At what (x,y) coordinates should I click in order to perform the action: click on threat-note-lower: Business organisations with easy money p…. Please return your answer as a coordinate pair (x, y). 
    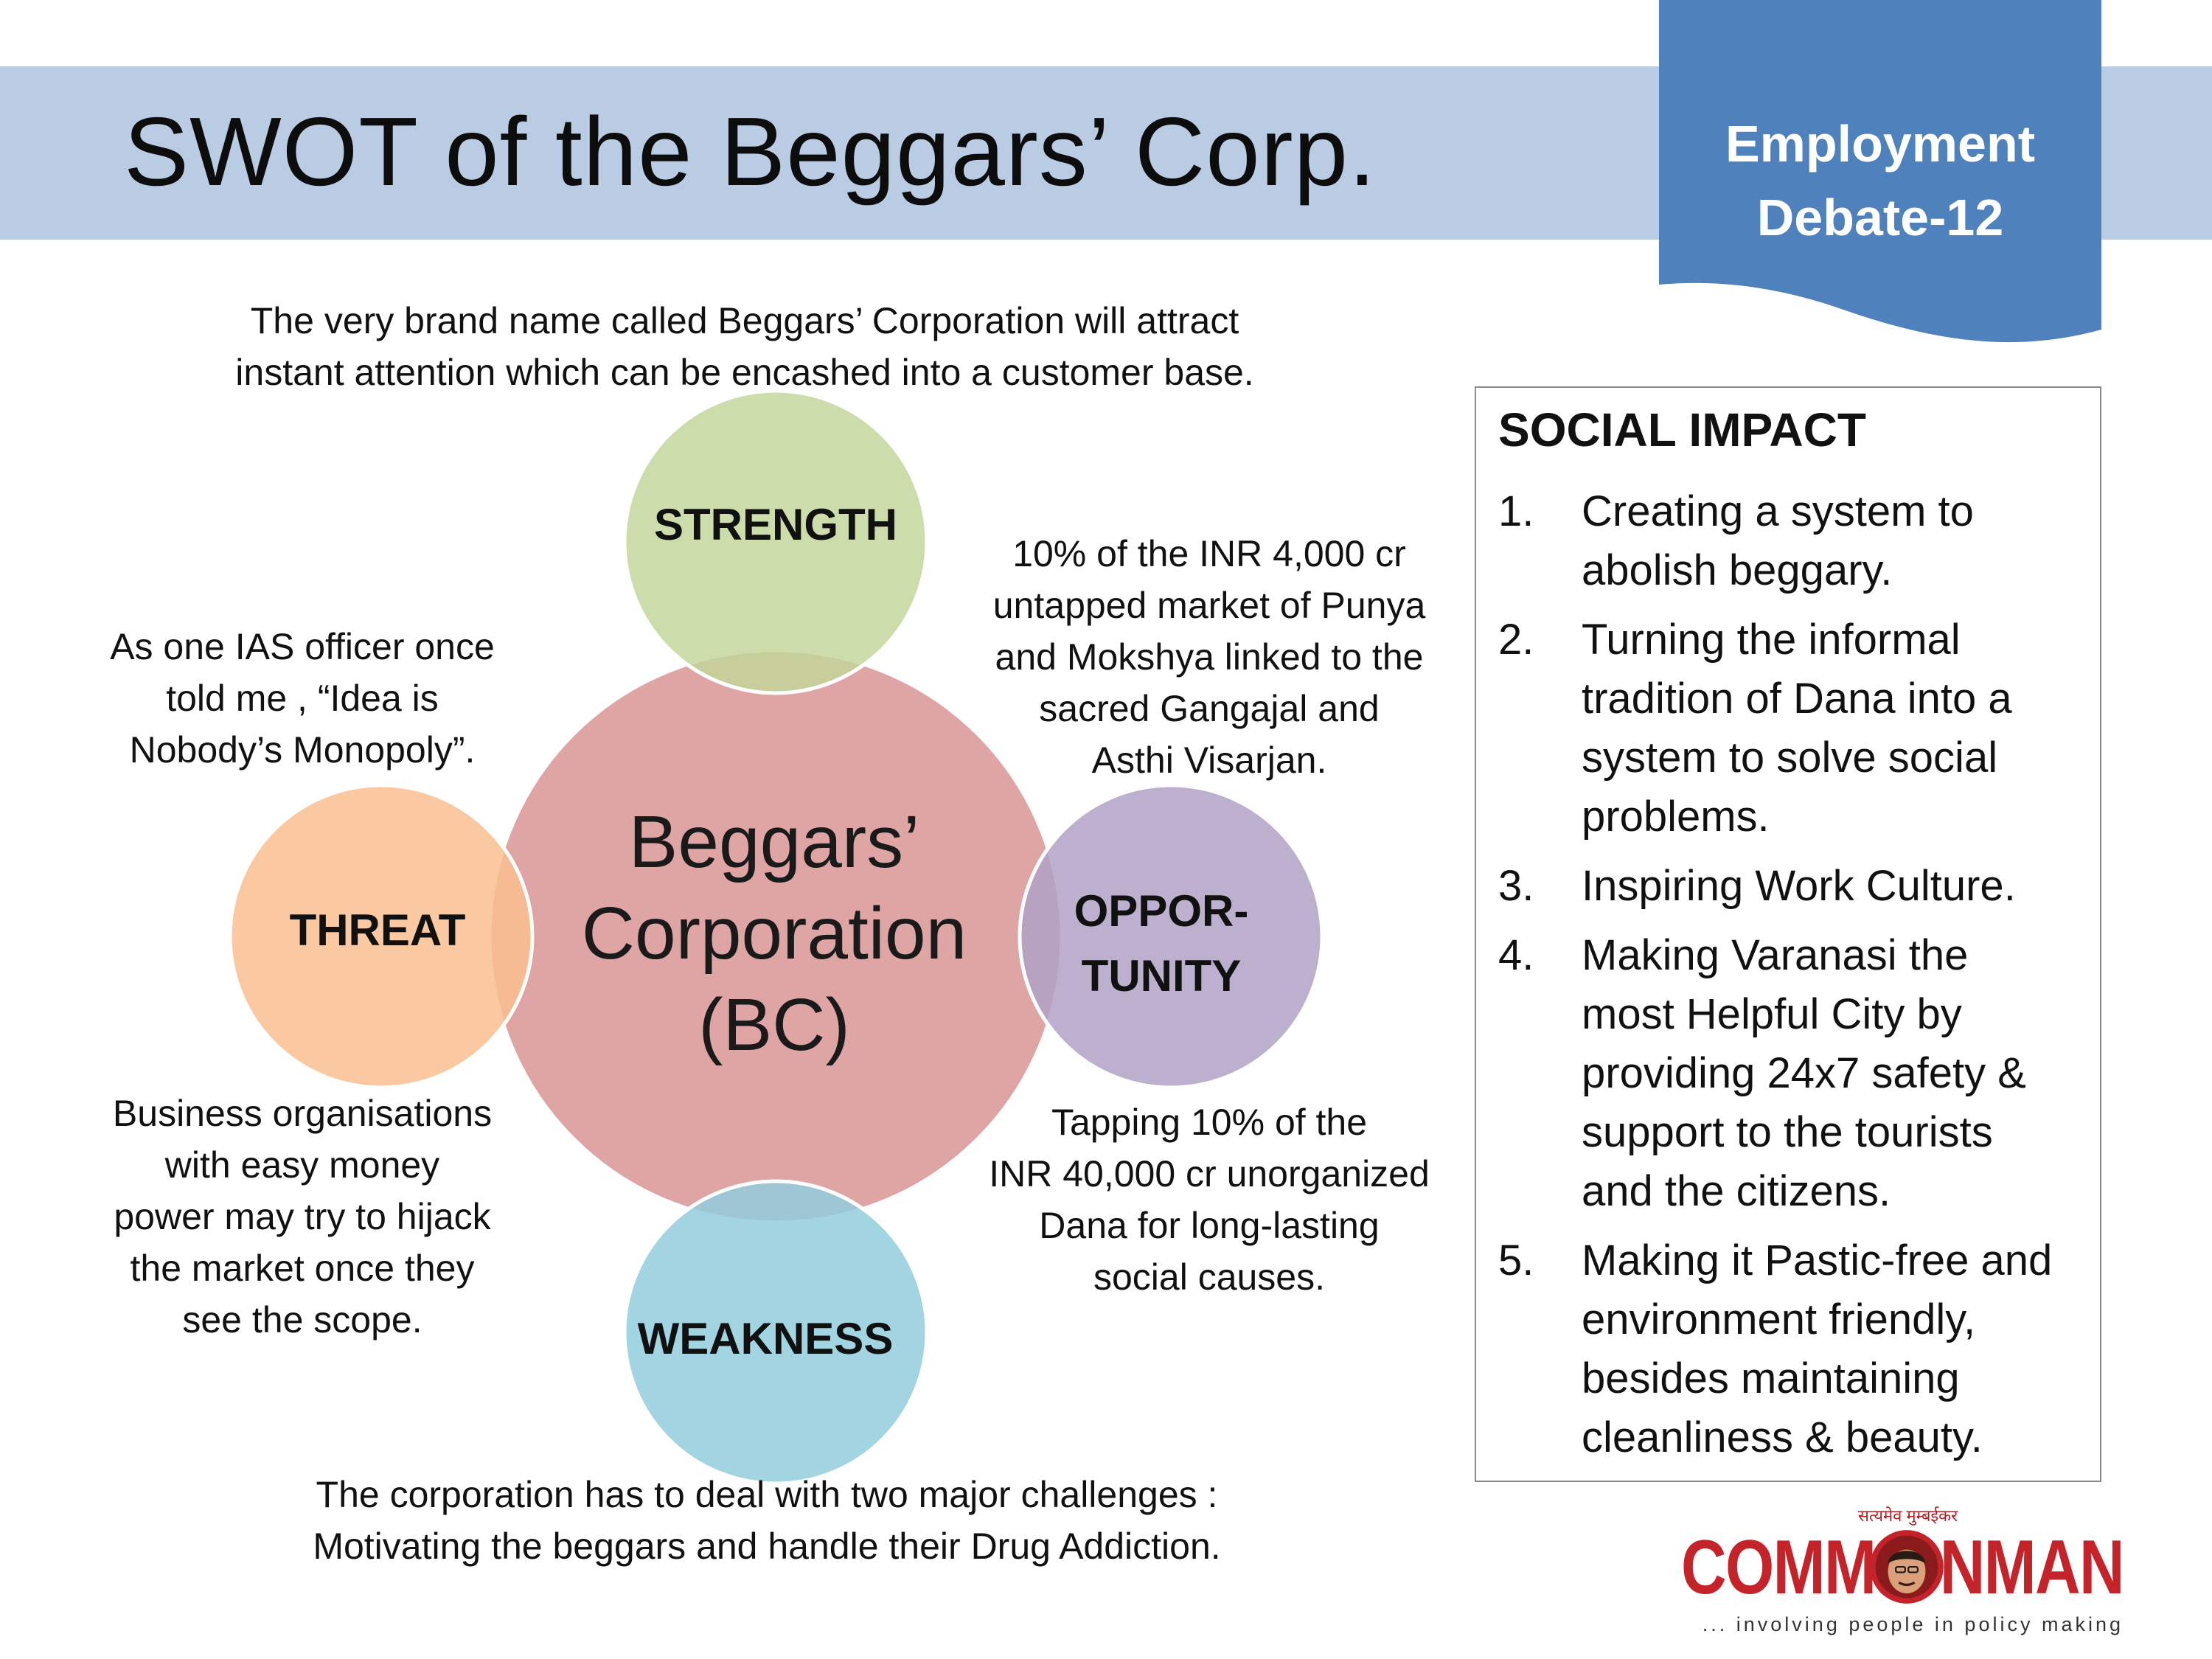
    Looking at the image, I should click on (302, 1217).